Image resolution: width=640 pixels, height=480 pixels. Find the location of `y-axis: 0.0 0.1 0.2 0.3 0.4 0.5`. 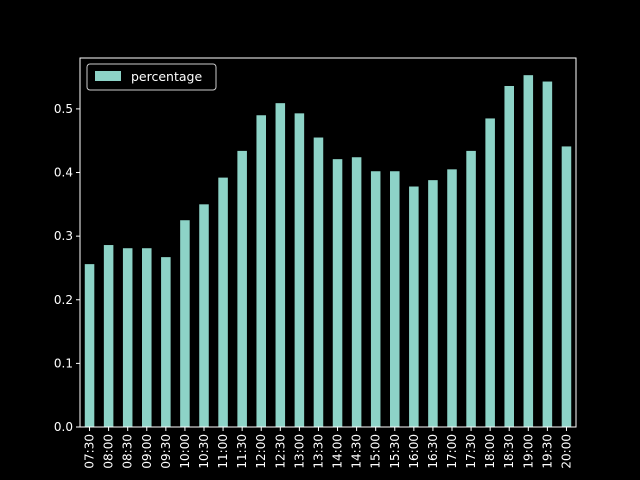

y-axis: 0.0 0.1 0.2 0.3 0.4 0.5 is located at coordinates (67, 268).